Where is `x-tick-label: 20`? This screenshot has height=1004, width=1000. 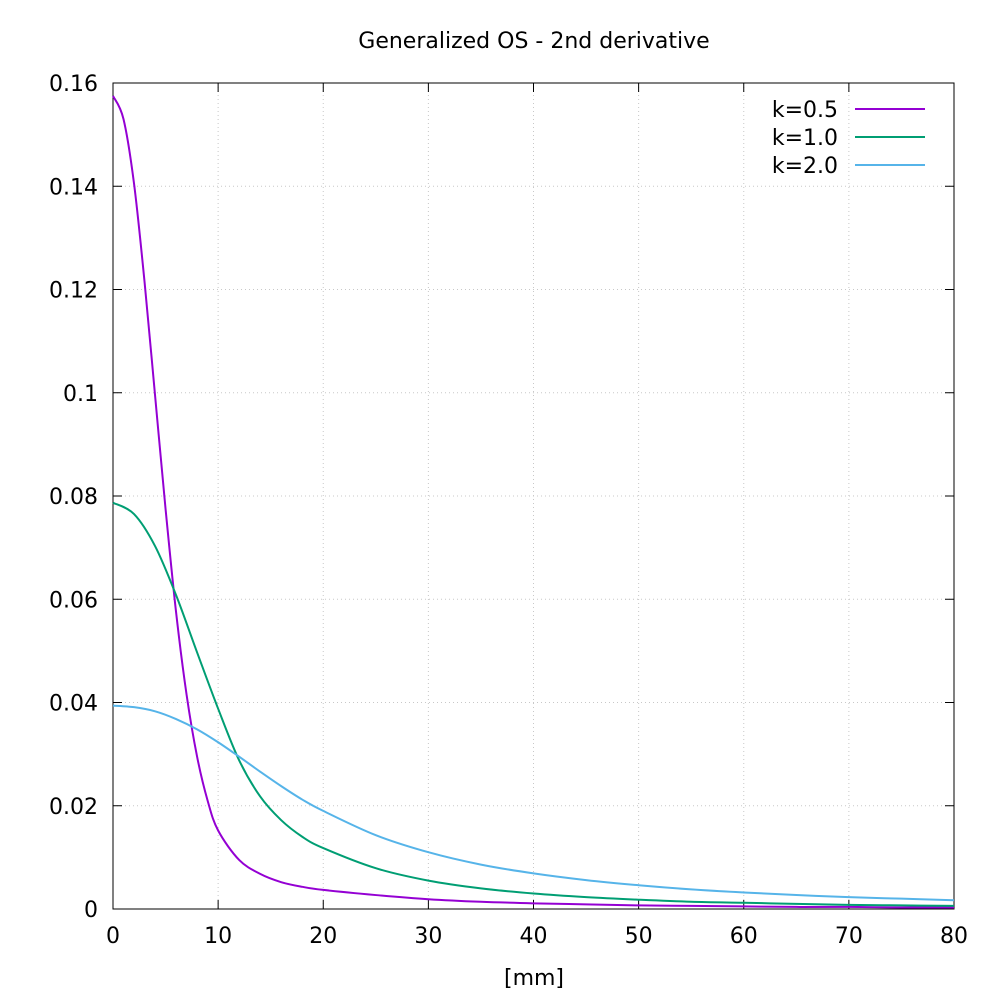 x-tick-label: 20 is located at coordinates (323, 936).